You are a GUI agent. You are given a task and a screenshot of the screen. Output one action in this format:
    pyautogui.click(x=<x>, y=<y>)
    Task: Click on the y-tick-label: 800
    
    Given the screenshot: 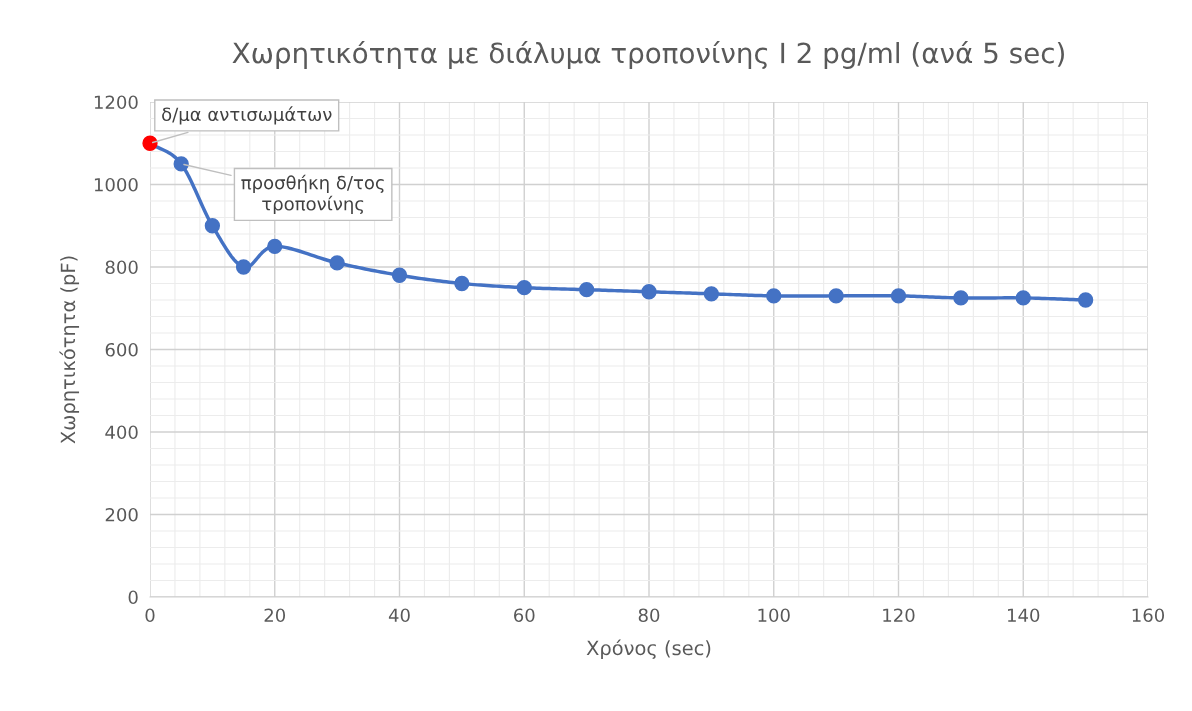 What is the action you would take?
    pyautogui.click(x=121, y=267)
    